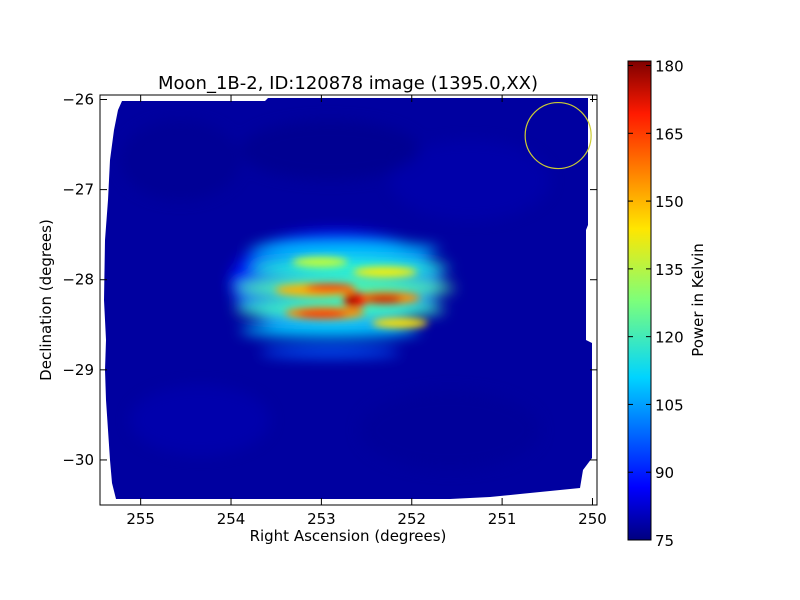  What do you see at coordinates (348, 536) in the screenshot?
I see `x-axis-label: Right Ascension (degrees)` at bounding box center [348, 536].